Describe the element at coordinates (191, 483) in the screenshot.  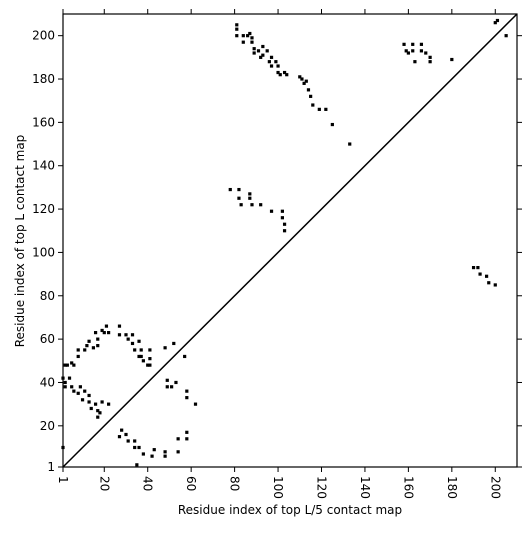
I see `x-tick-label: 60` at that location.